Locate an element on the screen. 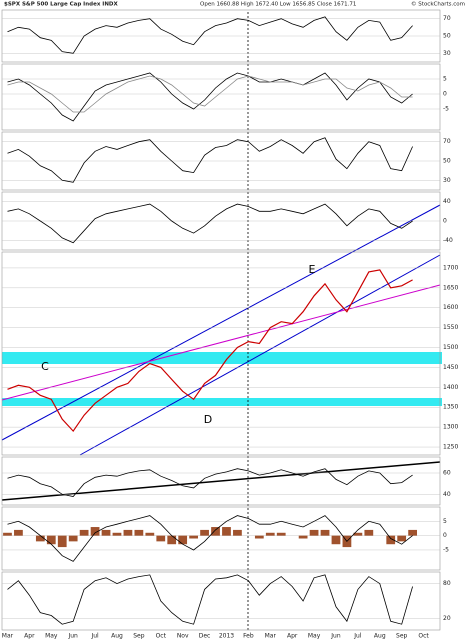 Image resolution: width=469 pixels, height=640 pixels. y-tick-label: 60 is located at coordinates (447, 473).